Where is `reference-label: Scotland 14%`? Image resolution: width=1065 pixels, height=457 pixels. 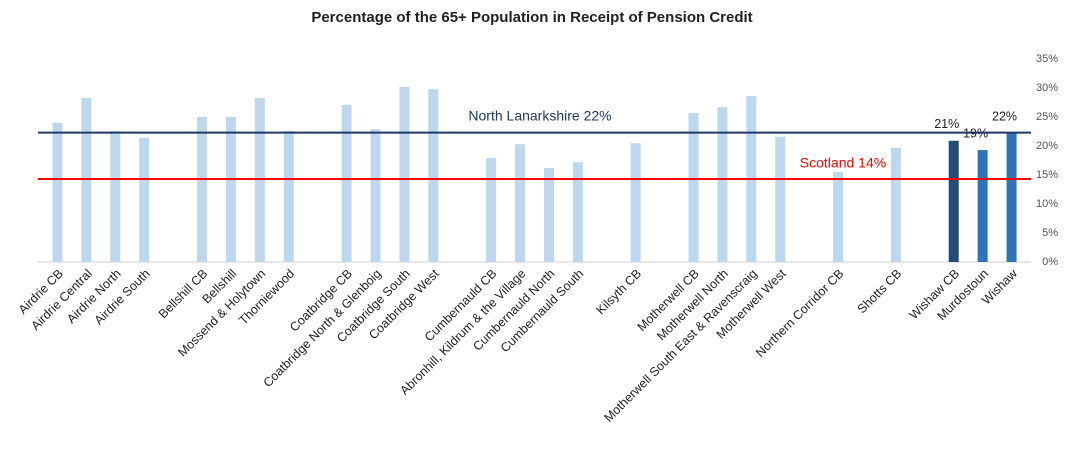 reference-label: Scotland 14% is located at coordinates (843, 163).